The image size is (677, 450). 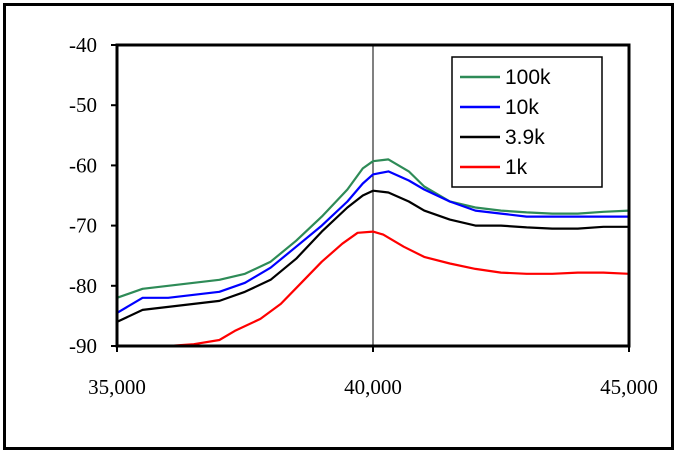 What do you see at coordinates (83, 105) in the screenshot?
I see `y-tick-label: -50` at bounding box center [83, 105].